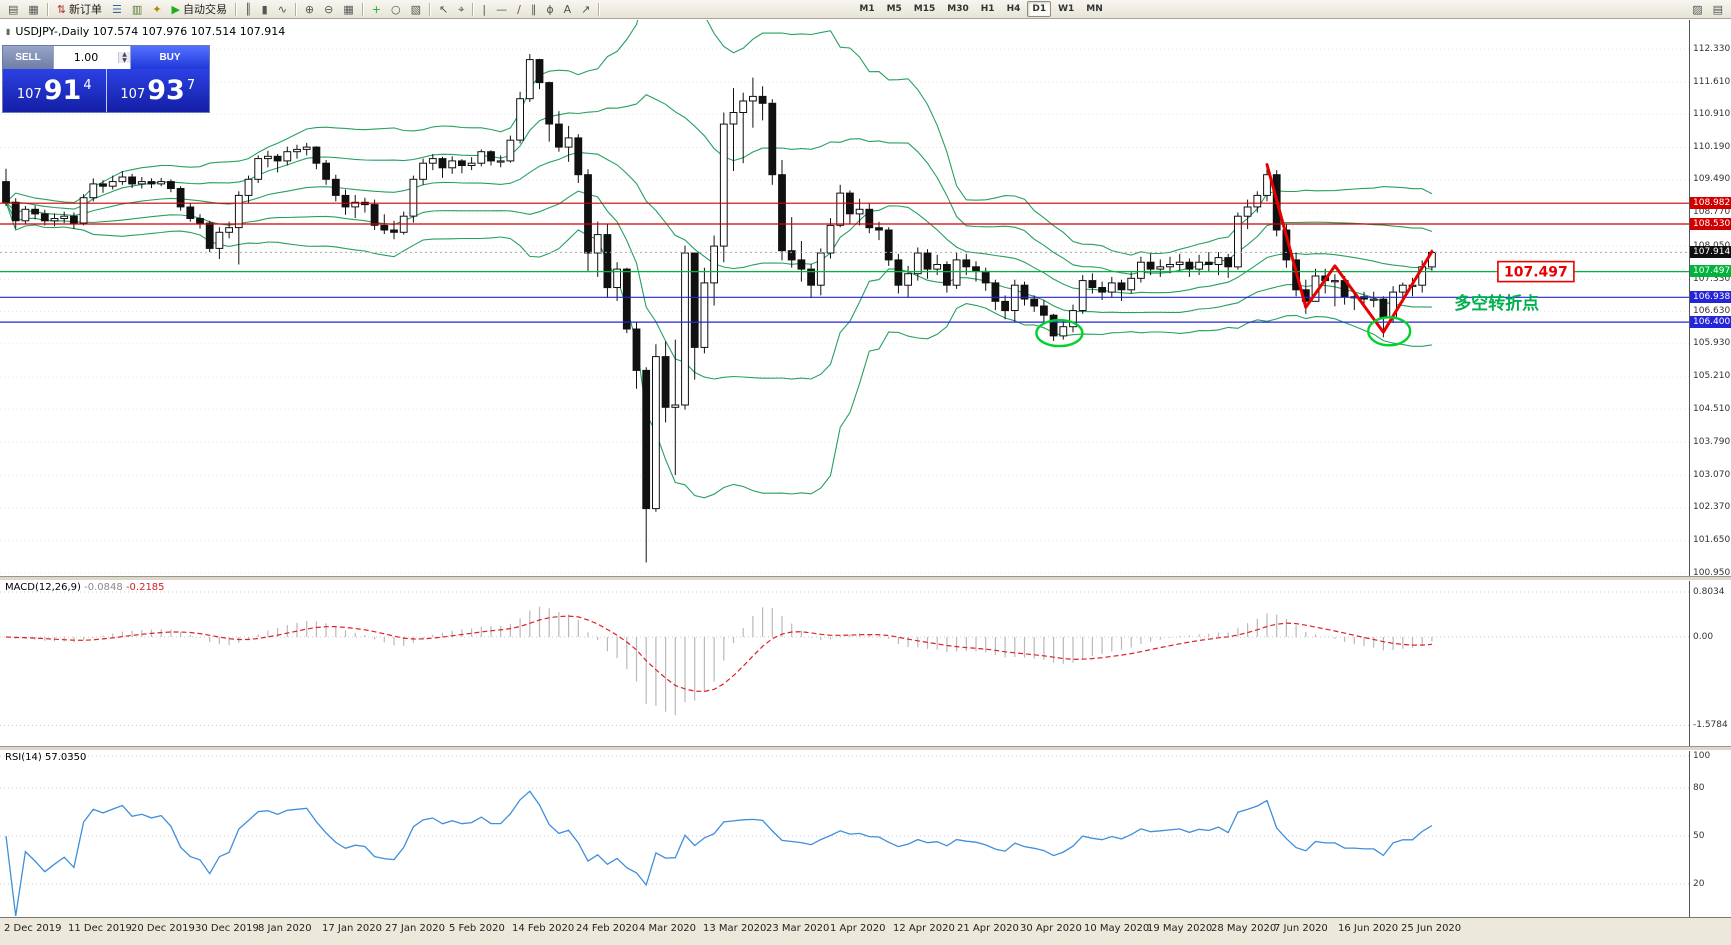 The height and width of the screenshot is (945, 1731). What do you see at coordinates (248, 9) in the screenshot?
I see `bar-chart-button: ║` at bounding box center [248, 9].